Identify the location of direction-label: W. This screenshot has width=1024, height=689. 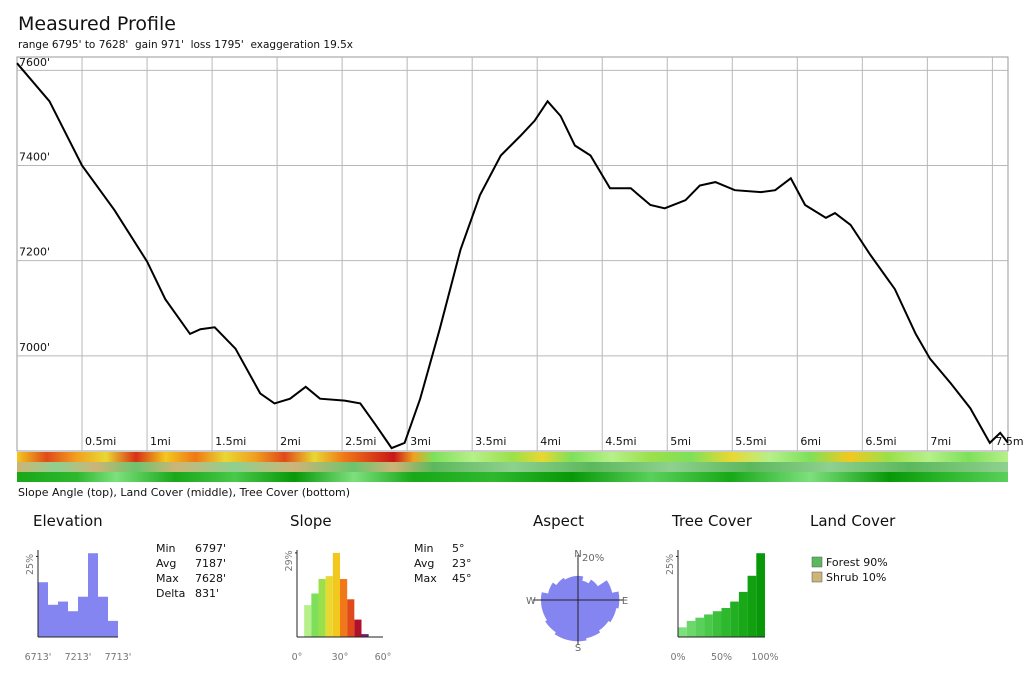
(531, 601).